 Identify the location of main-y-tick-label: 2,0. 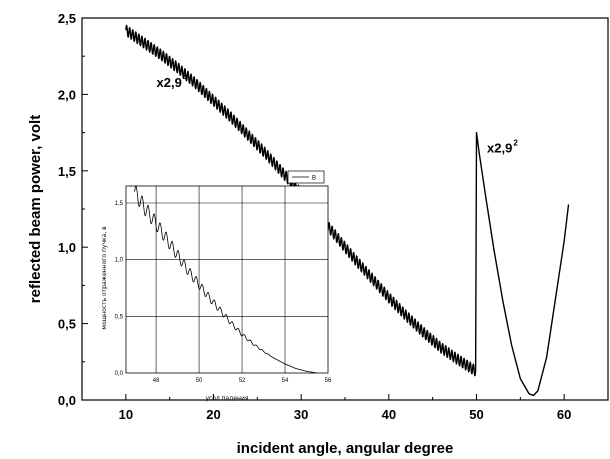
(67, 94).